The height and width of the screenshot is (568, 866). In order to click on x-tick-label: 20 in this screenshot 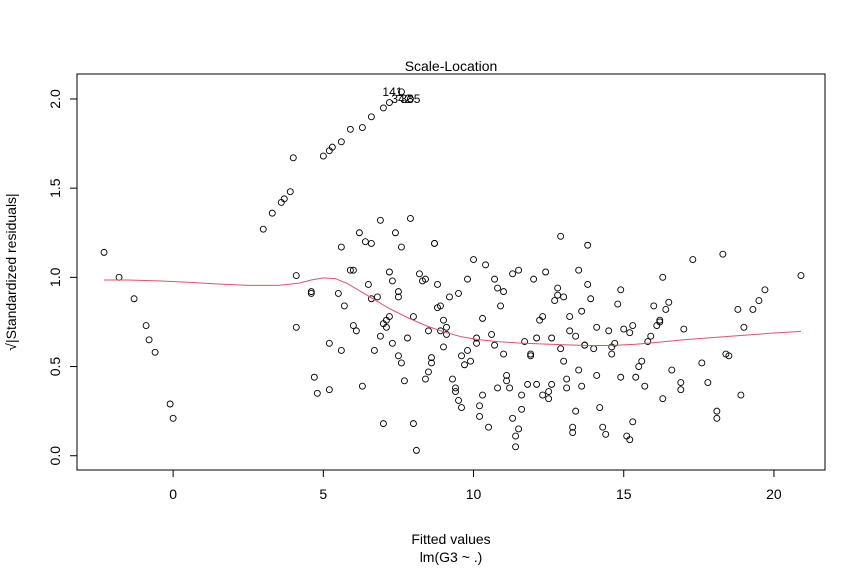, I will do `click(774, 494)`.